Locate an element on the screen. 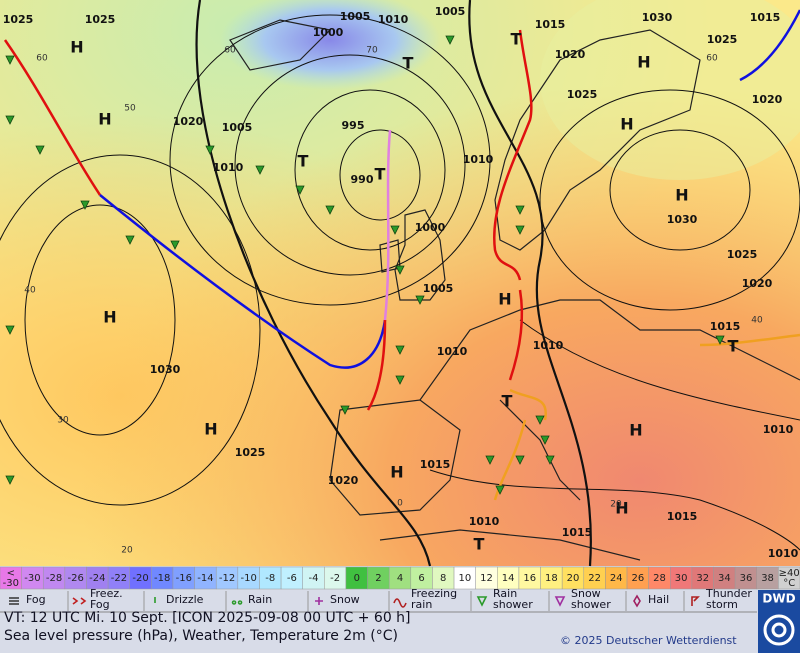 The height and width of the screenshot is (653, 800). scale-label: -22 is located at coordinates (119, 578).